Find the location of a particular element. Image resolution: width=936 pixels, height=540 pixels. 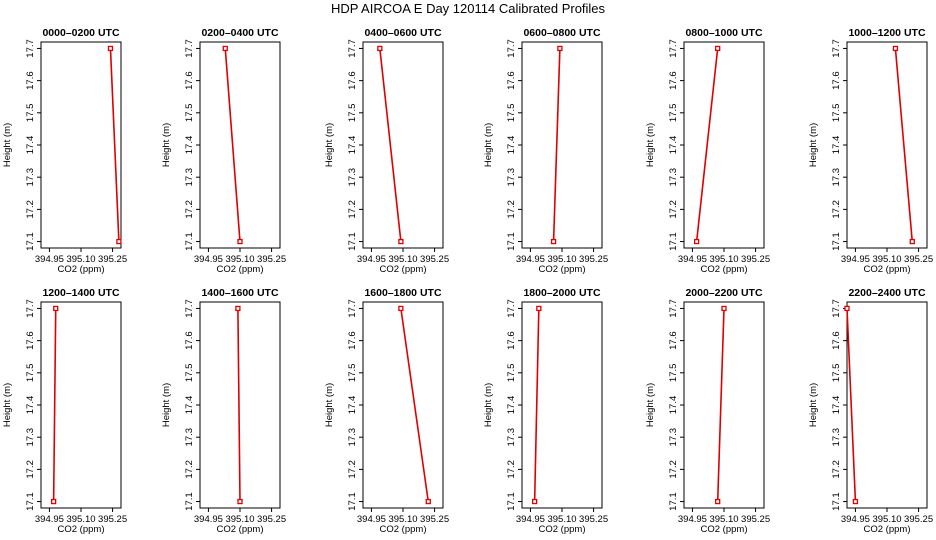

panel-8-x-tick-label-3: 395.25 is located at coordinates (271, 519).